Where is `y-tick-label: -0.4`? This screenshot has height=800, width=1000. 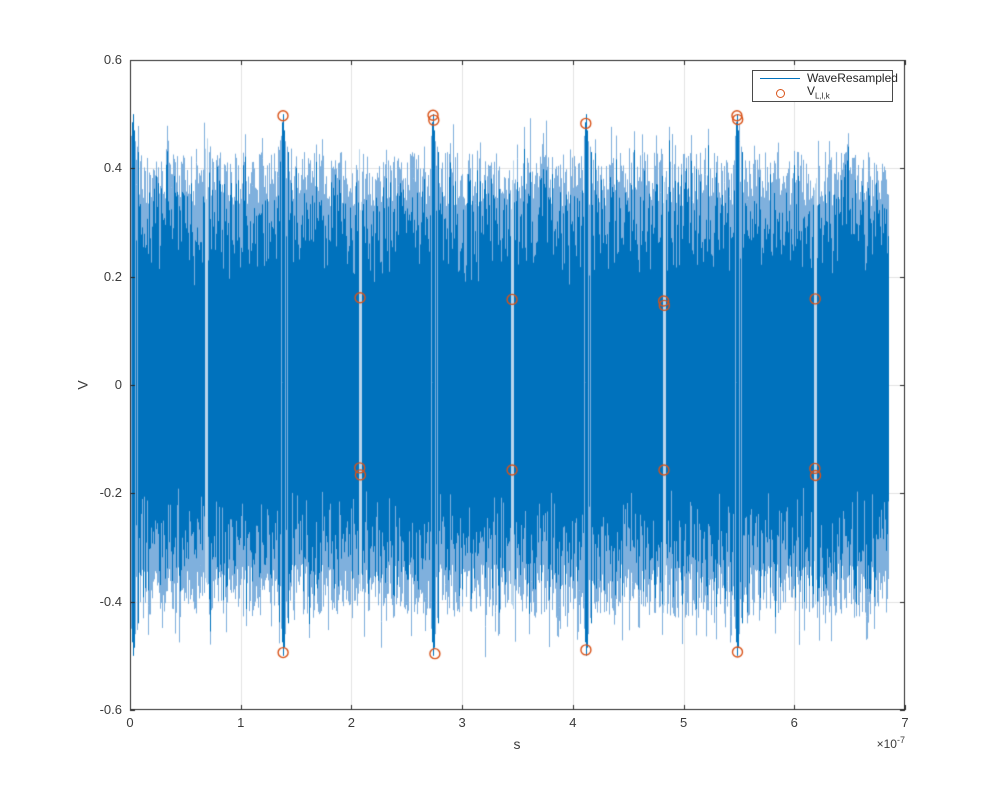 y-tick-label: -0.4 is located at coordinates (110, 601).